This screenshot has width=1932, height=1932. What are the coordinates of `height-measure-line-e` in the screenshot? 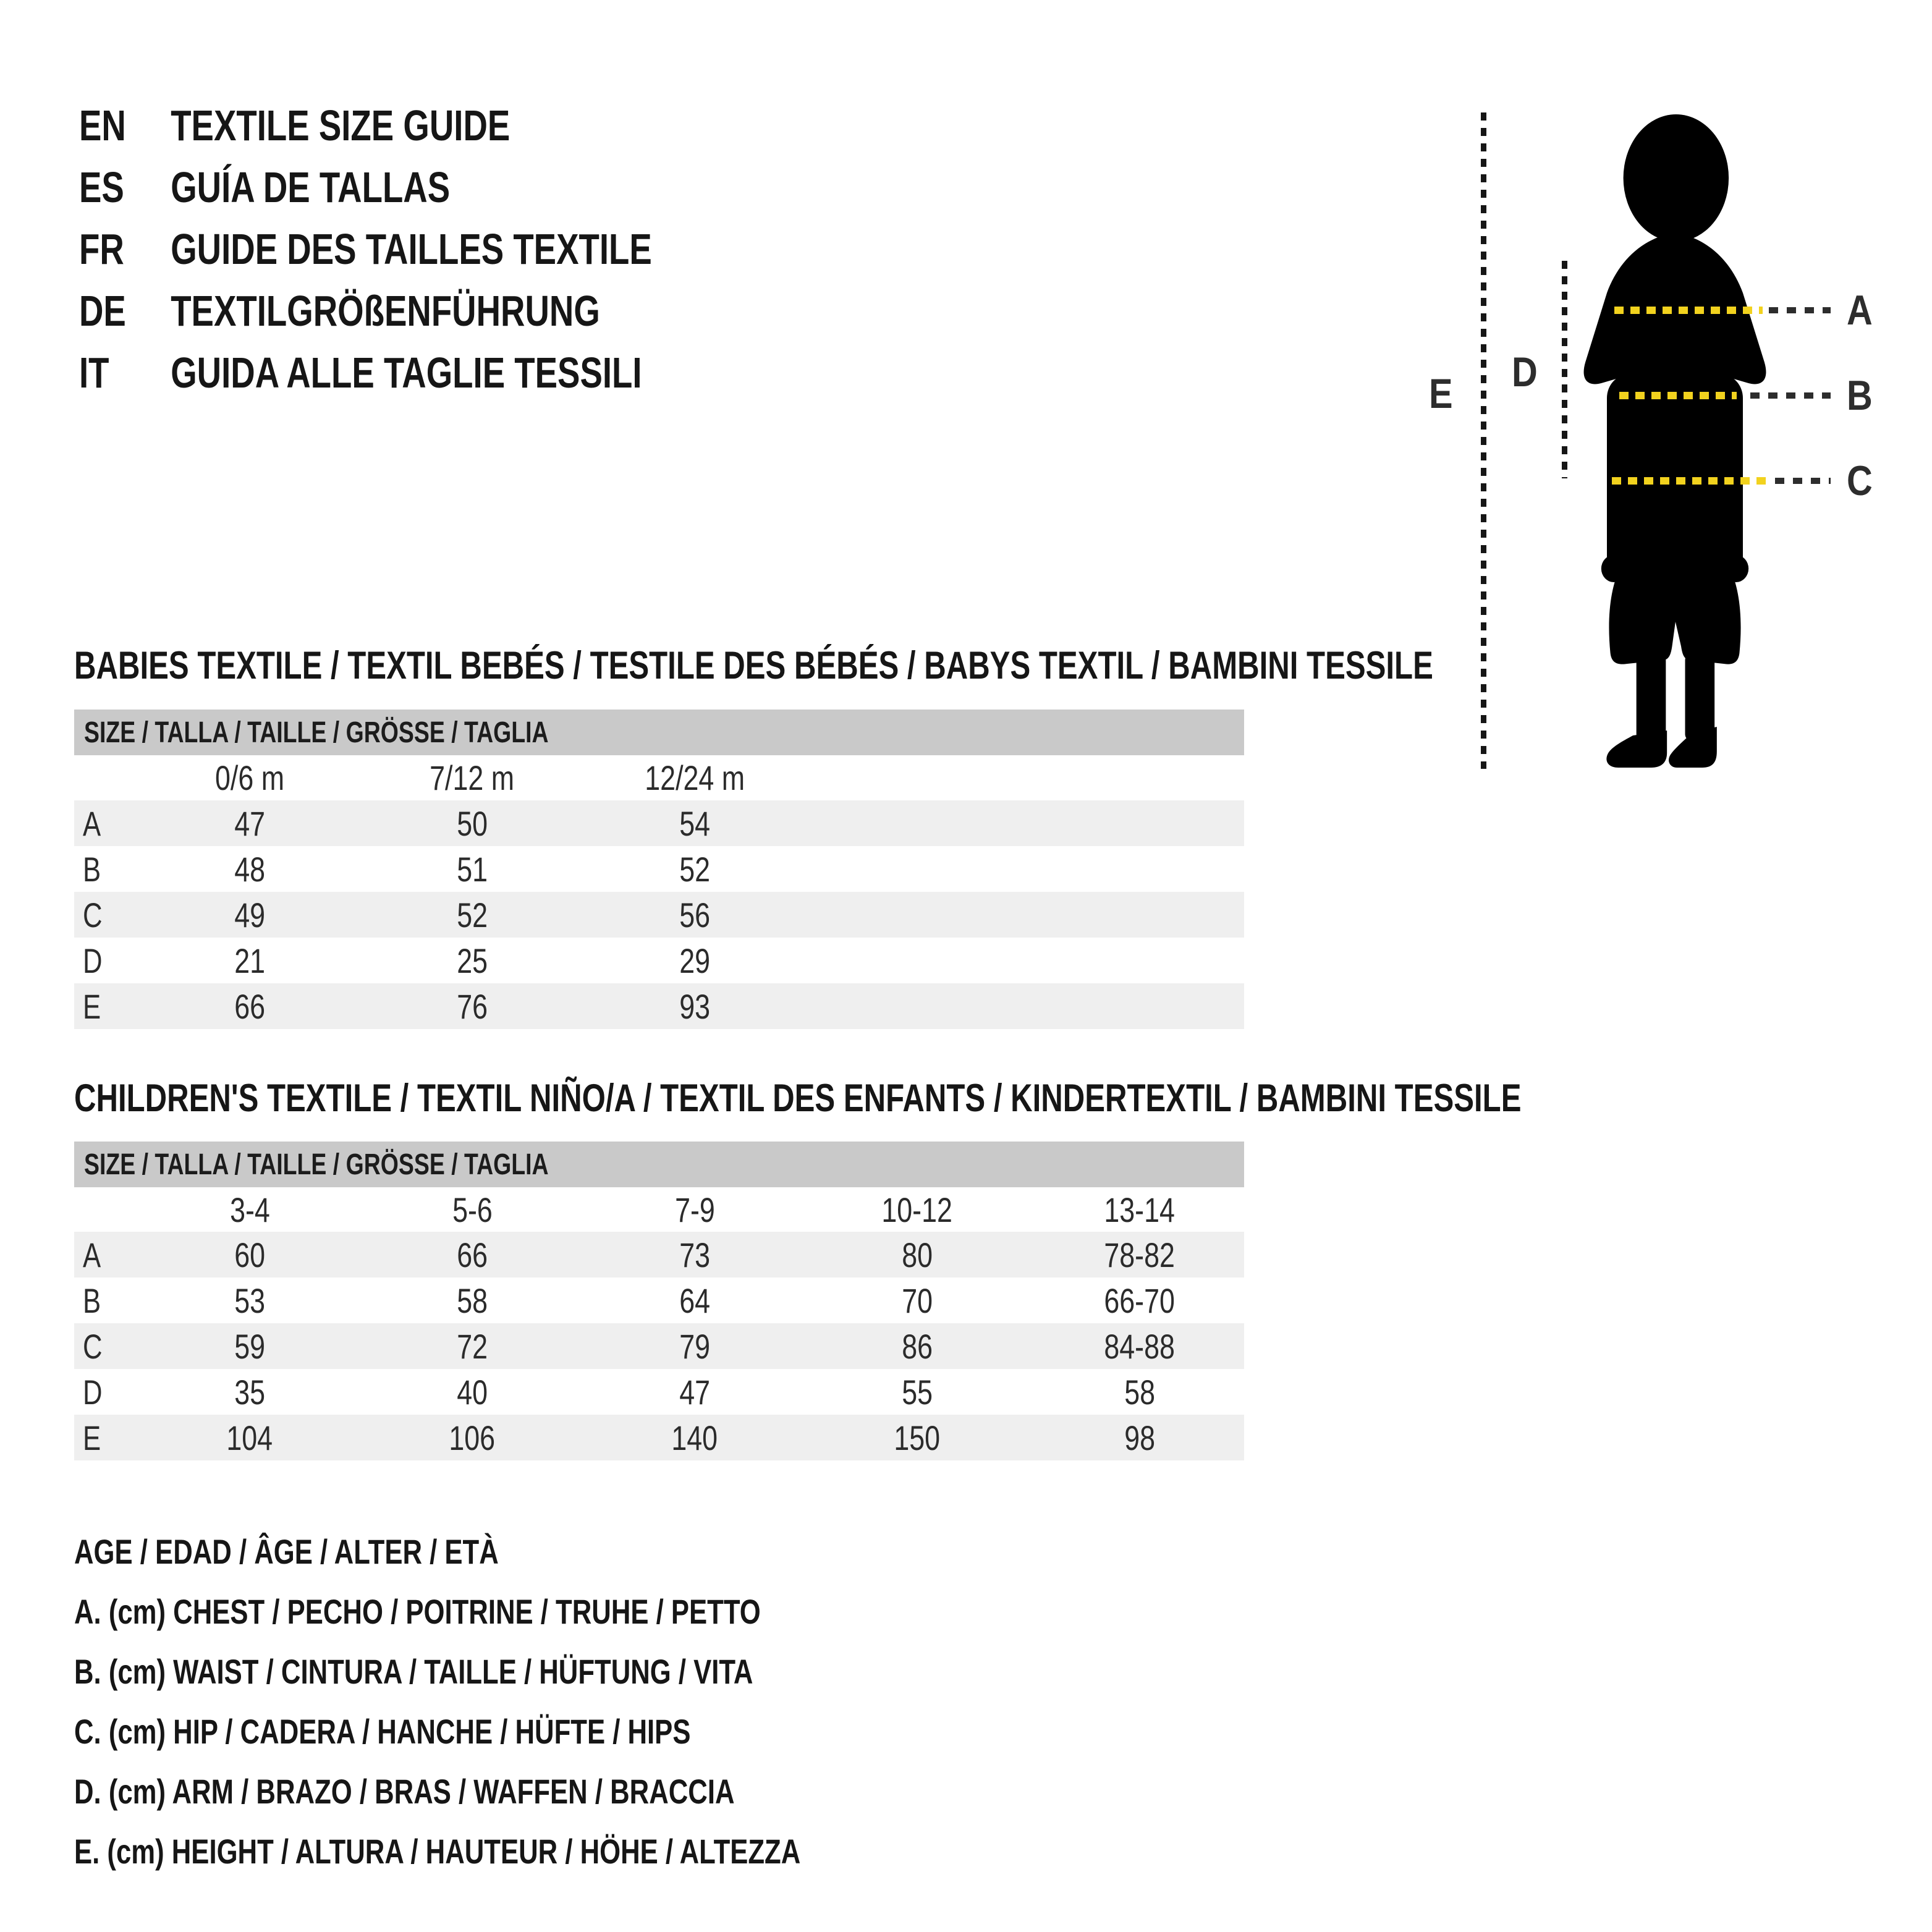 It's located at (1483, 440).